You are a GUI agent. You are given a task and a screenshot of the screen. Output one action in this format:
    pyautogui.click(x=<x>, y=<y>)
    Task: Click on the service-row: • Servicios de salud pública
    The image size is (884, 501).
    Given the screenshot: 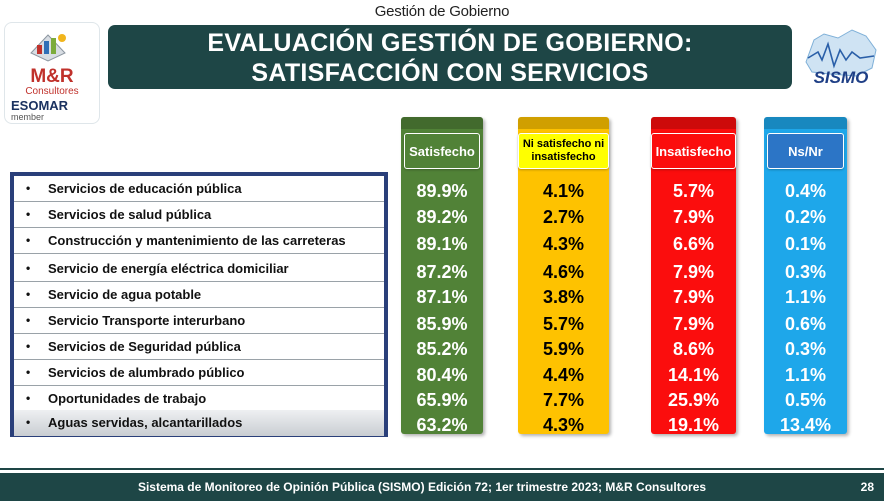 What is the action you would take?
    pyautogui.click(x=199, y=215)
    